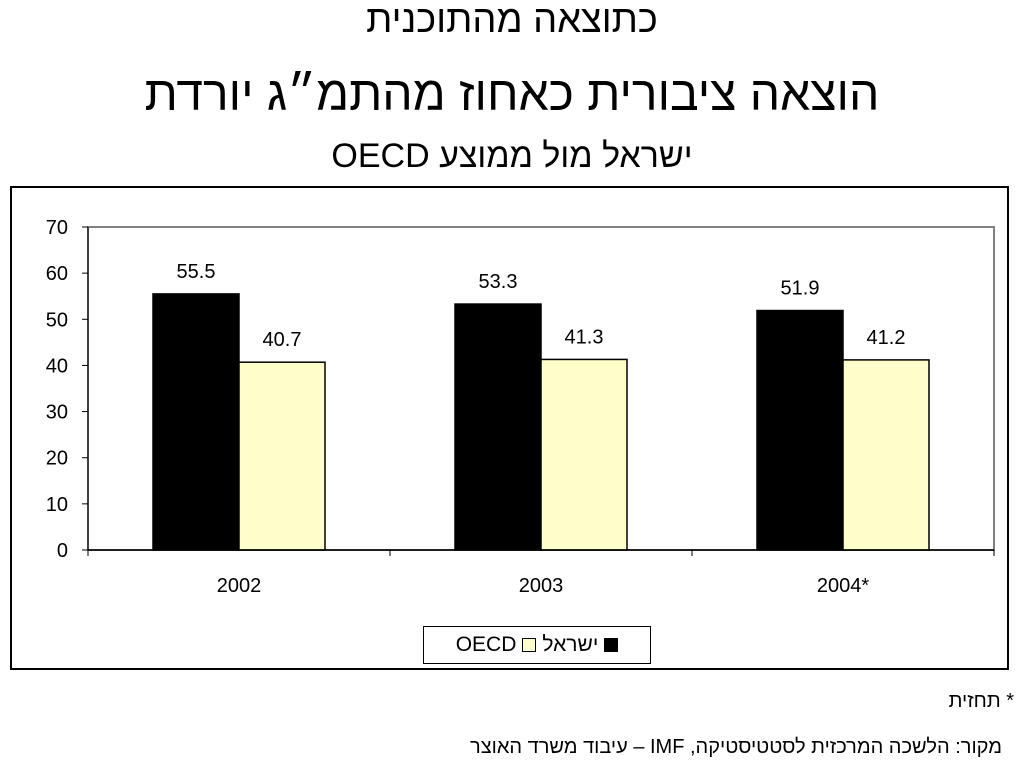 The width and height of the screenshot is (1024, 768). I want to click on chart-legend: ישראל OECD, so click(537, 645).